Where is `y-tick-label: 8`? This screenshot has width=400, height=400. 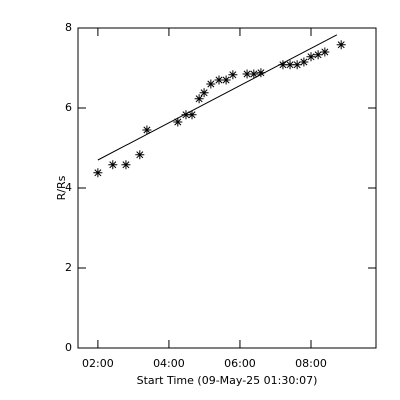 y-tick-label: 8 is located at coordinates (68, 27).